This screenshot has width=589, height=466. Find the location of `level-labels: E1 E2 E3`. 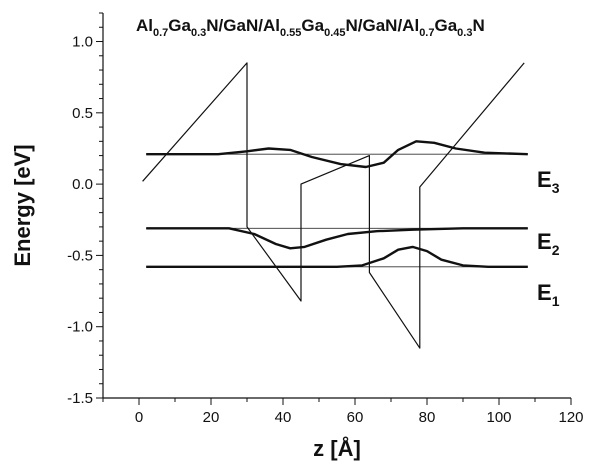

level-labels: E1 E2 E3 is located at coordinates (548, 238).